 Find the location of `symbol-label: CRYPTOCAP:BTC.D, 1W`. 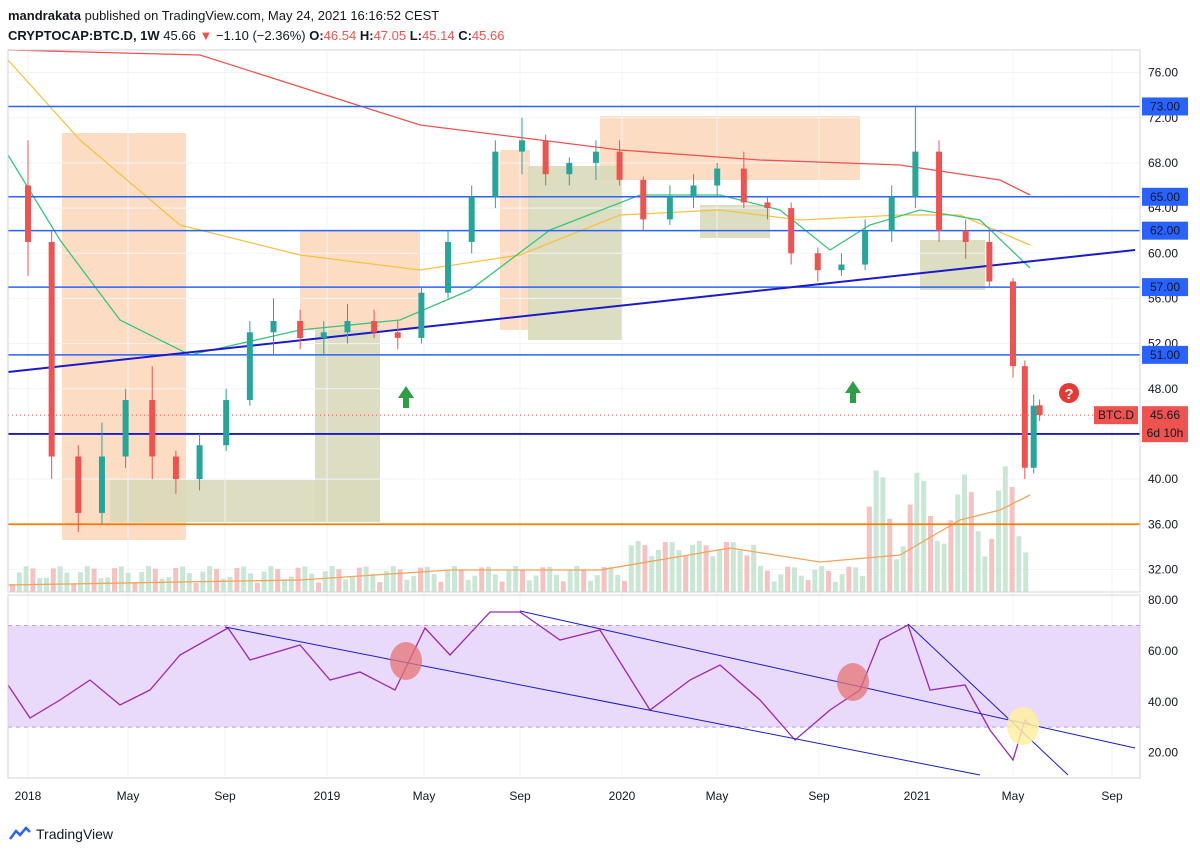

symbol-label: CRYPTOCAP:BTC.D, 1W is located at coordinates (84, 35).